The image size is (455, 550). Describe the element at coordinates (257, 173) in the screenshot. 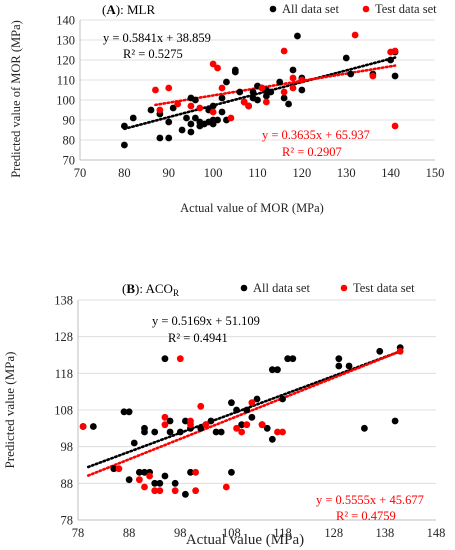

I see `x-tick-label: 110` at that location.